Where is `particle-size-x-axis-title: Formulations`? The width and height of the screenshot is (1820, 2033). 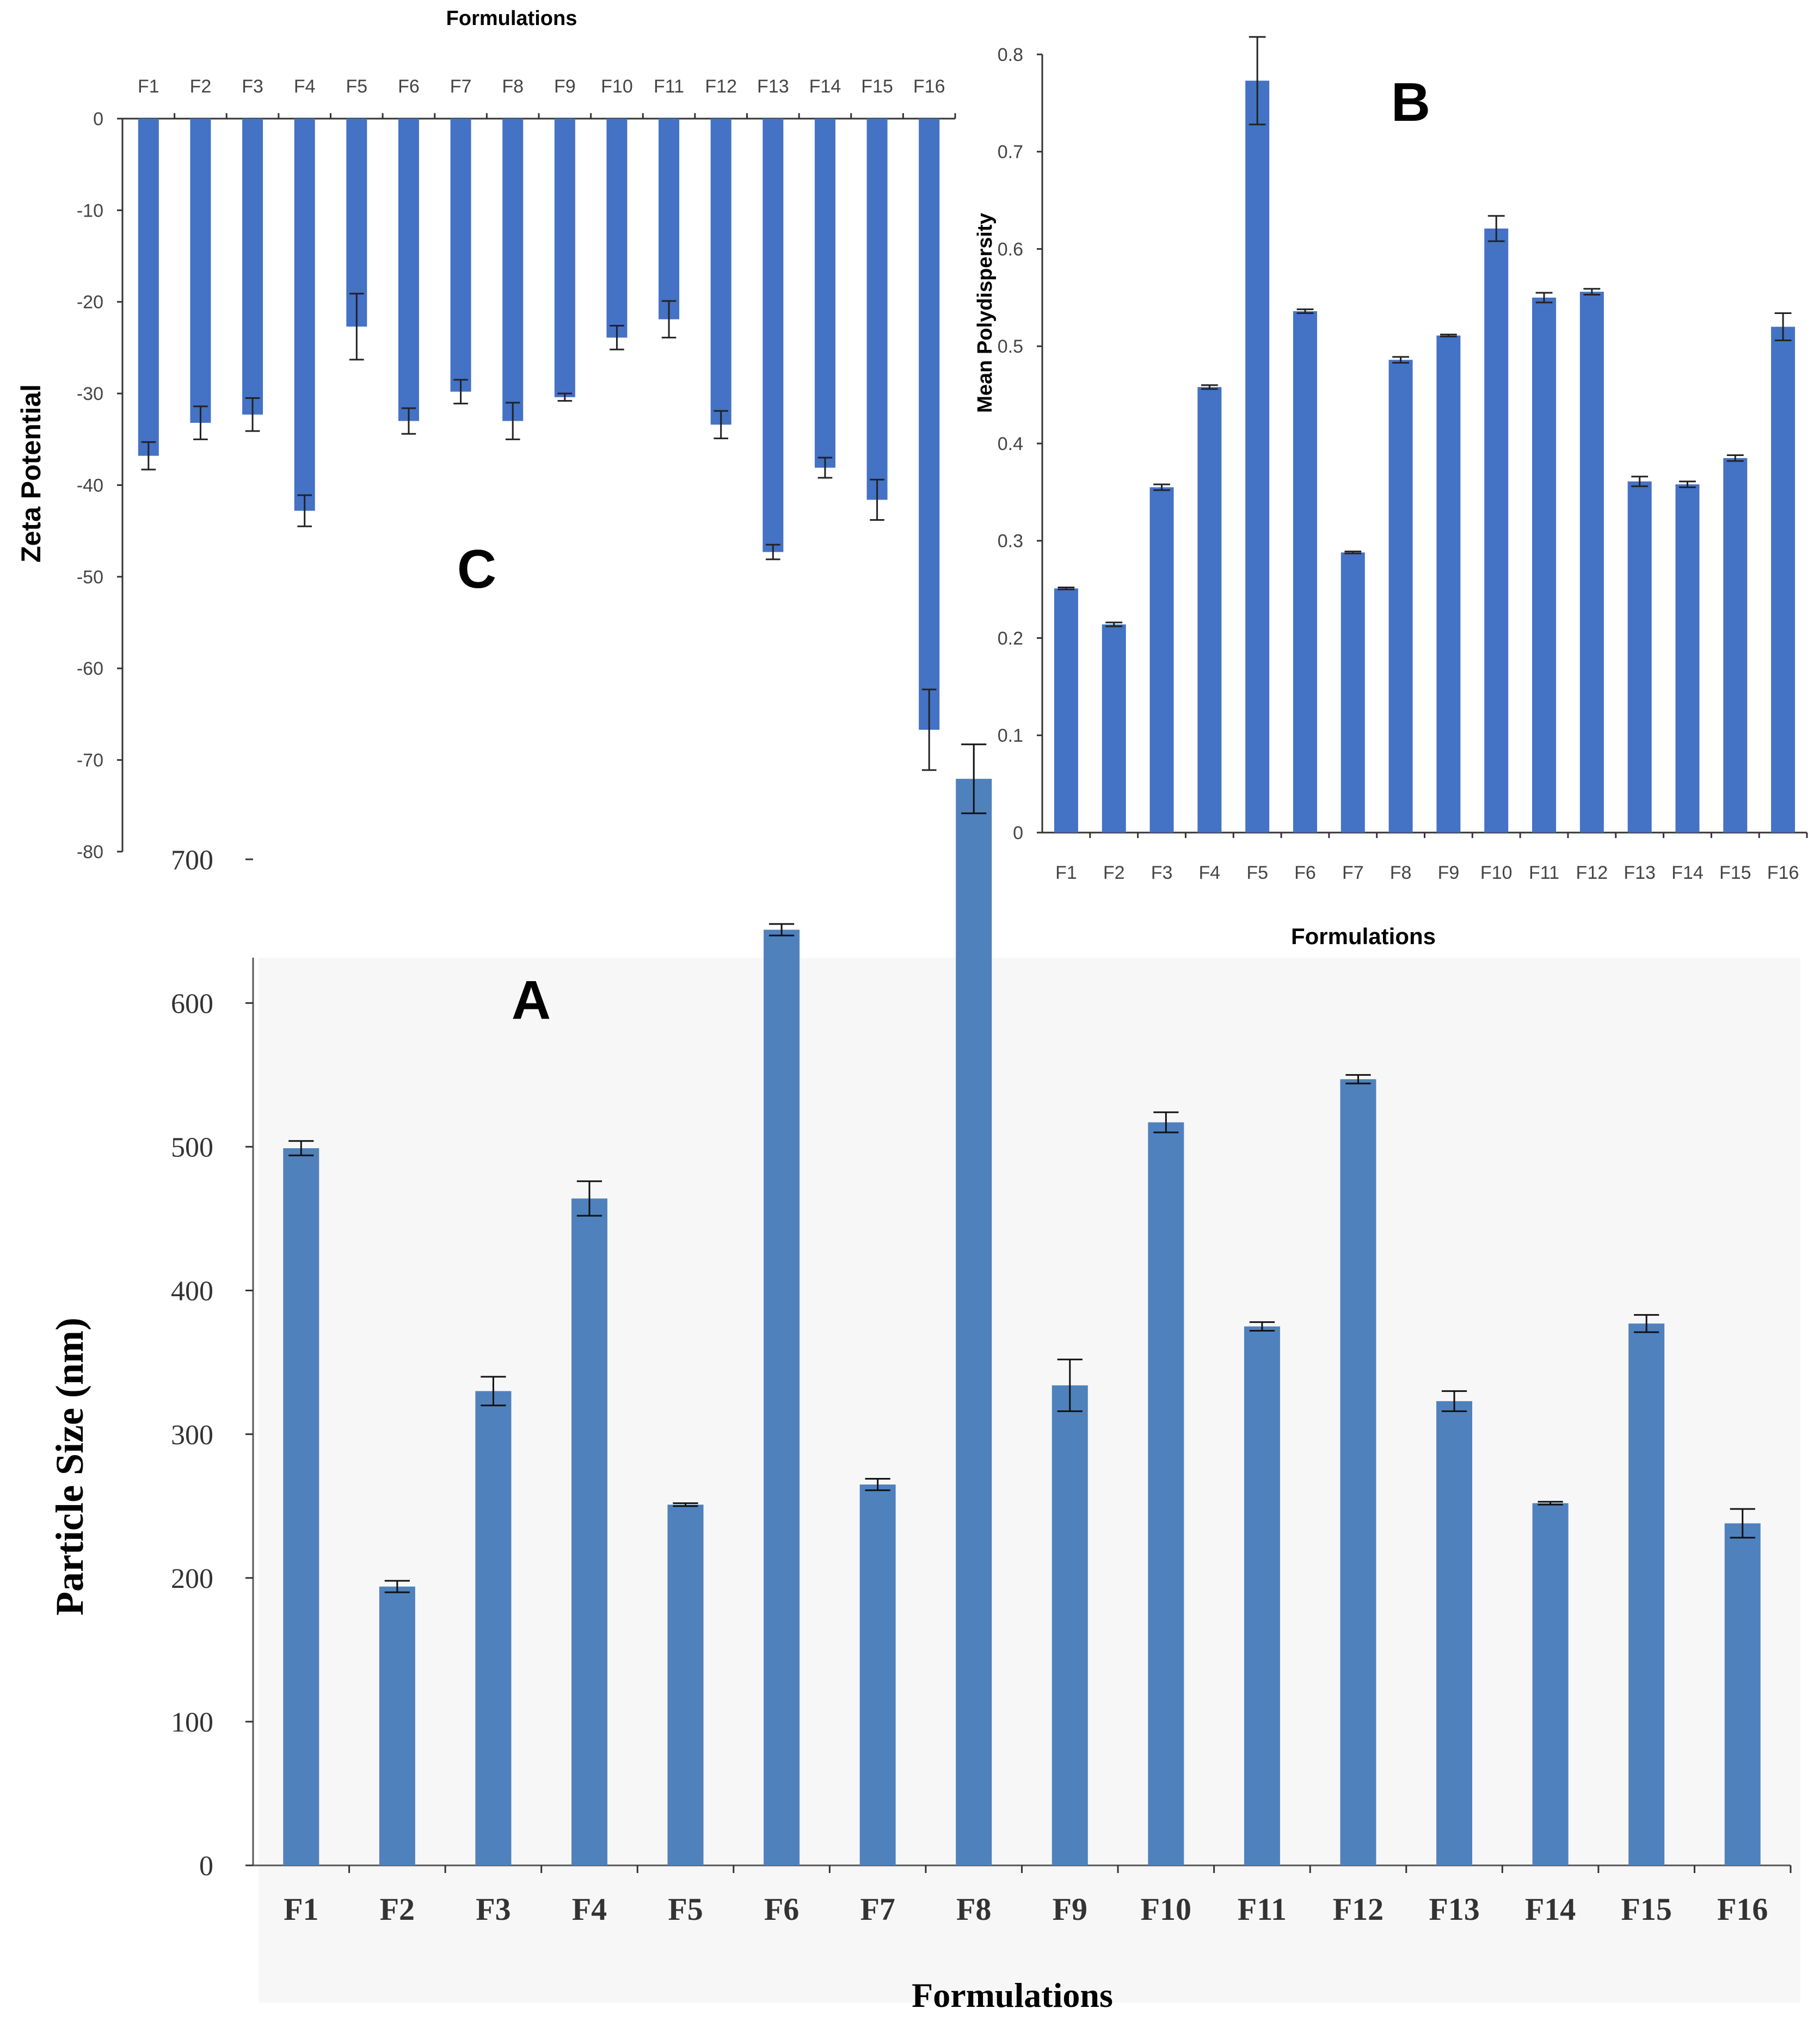 particle-size-x-axis-title: Formulations is located at coordinates (1012, 1995).